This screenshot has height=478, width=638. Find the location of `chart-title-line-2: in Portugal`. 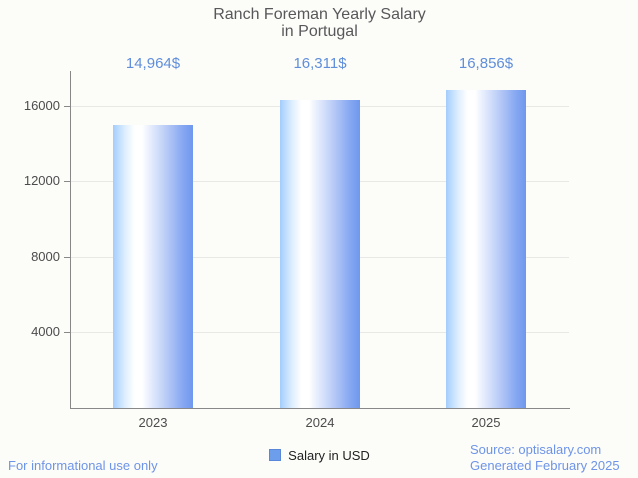

chart-title-line-2: in Portugal is located at coordinates (319, 31).